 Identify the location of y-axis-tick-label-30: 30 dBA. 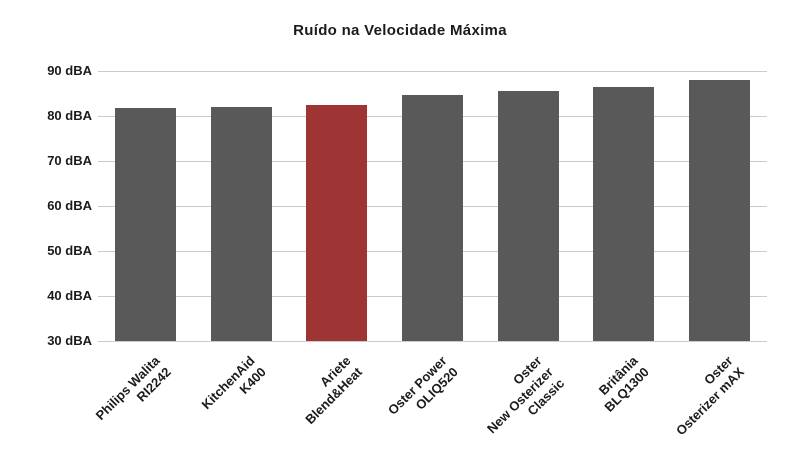
(69, 340).